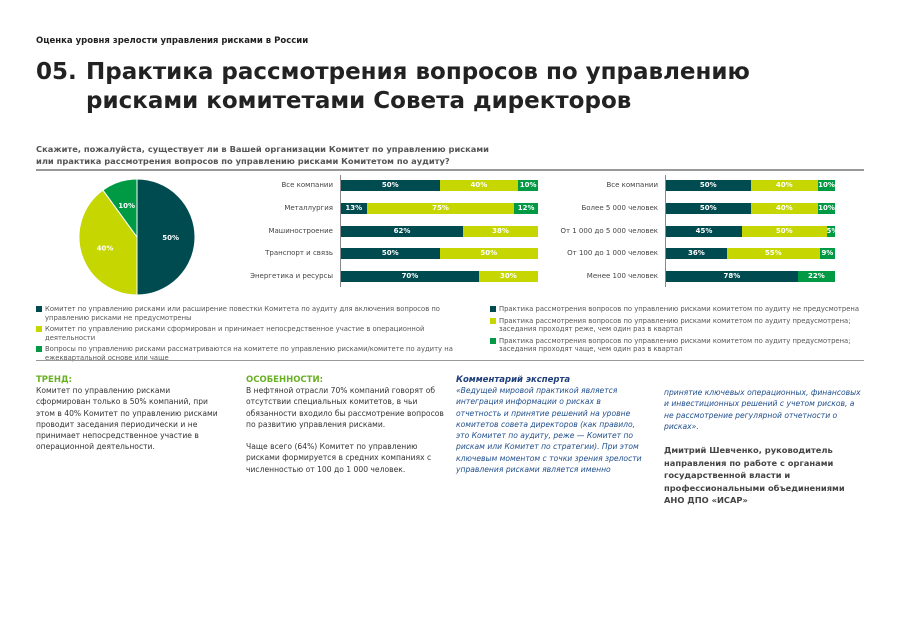 This screenshot has height=637, width=900. I want to click on pie-label: 40%, so click(105, 248).